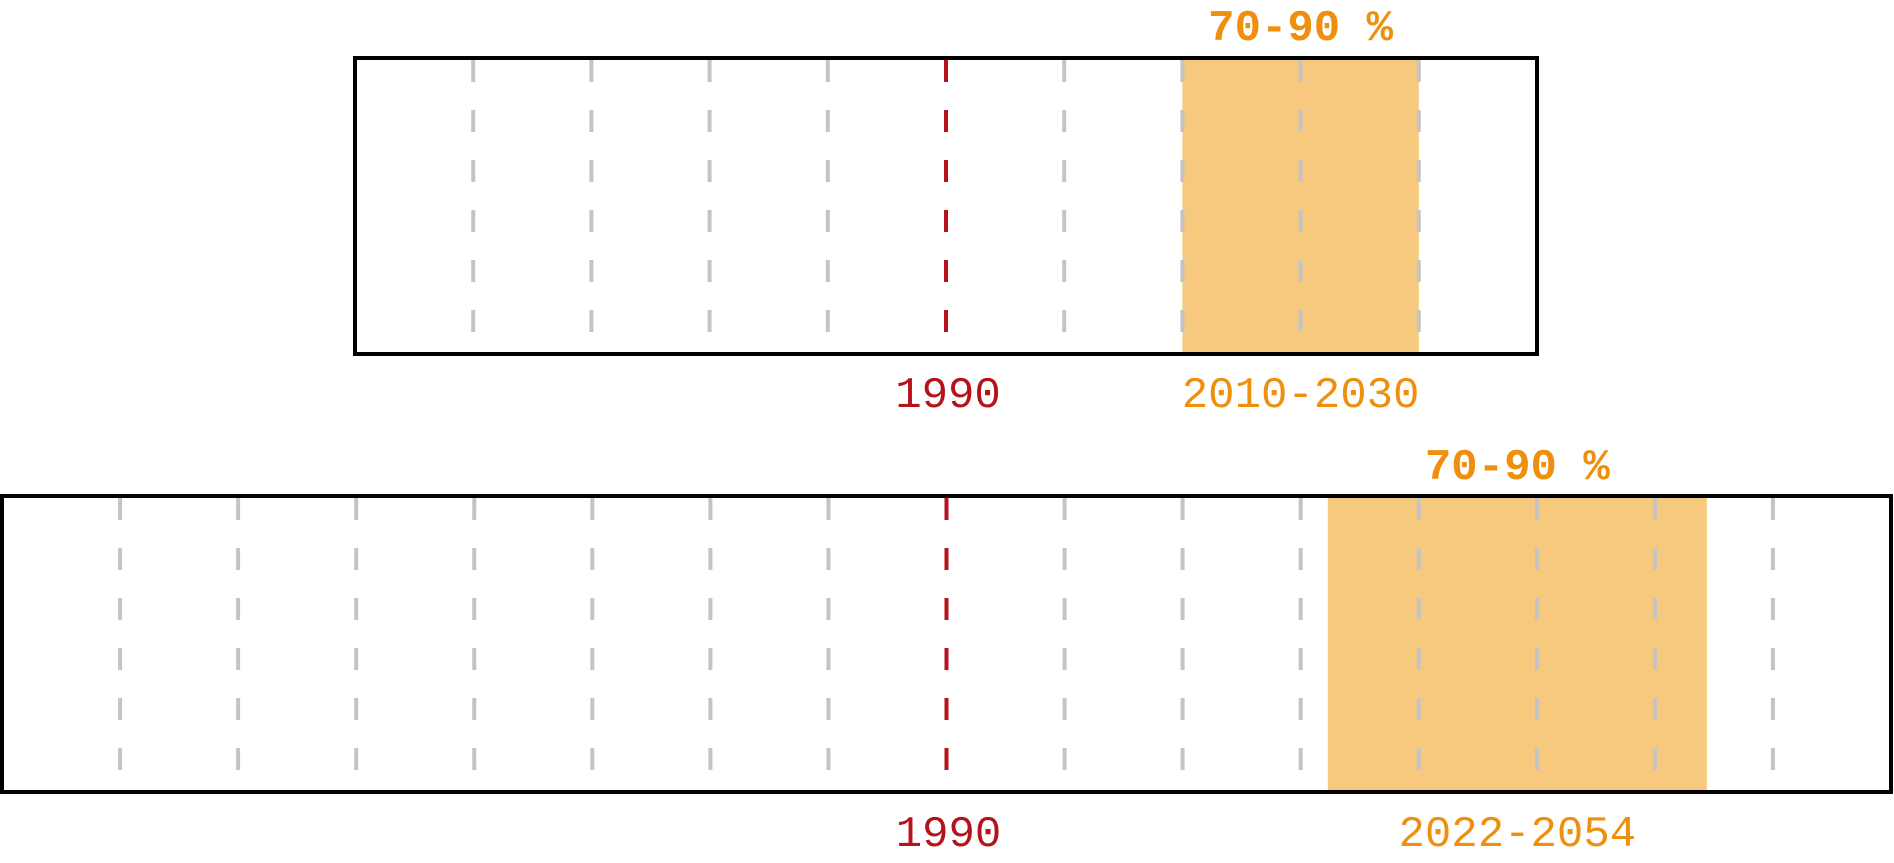 The width and height of the screenshot is (1894, 863). I want to click on reference-label-bottom: 1990, so click(949, 835).